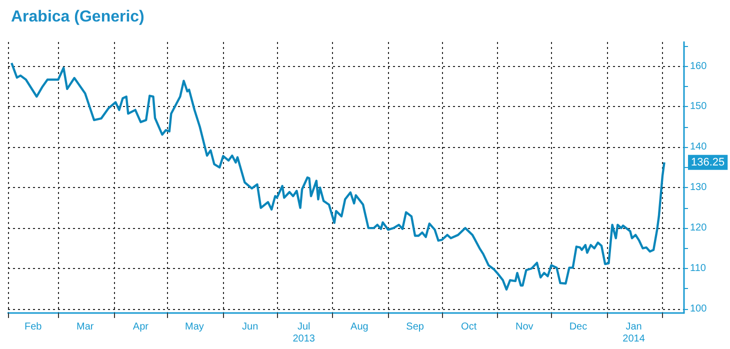 The height and width of the screenshot is (349, 730). Describe the element at coordinates (194, 327) in the screenshot. I see `x-tick-label: May` at that location.